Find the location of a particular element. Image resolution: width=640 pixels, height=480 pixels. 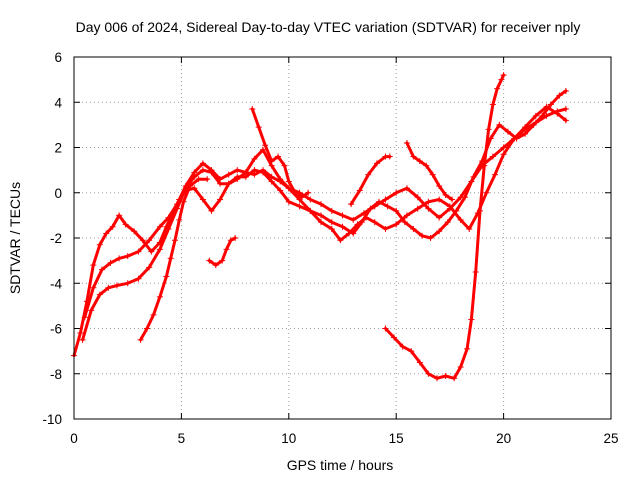

y-tick-label: -2 is located at coordinates (56, 238).